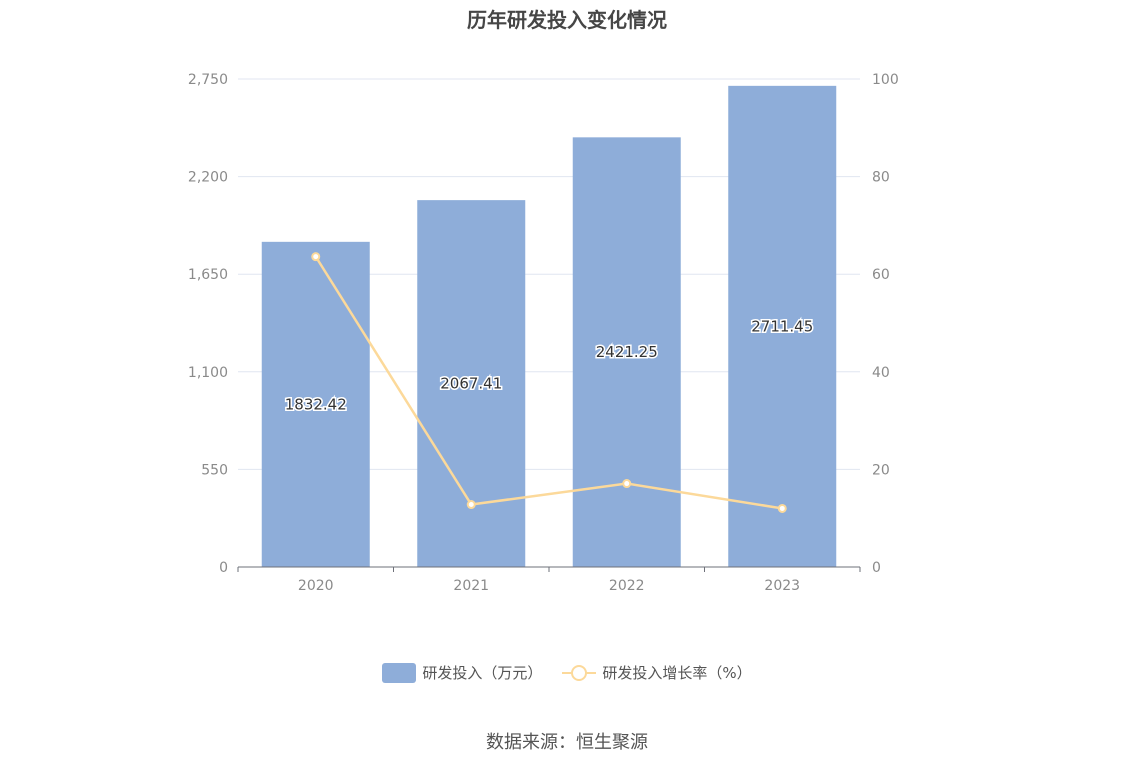  Describe the element at coordinates (208, 80) in the screenshot. I see `y-left-tick-label: 2,750` at that location.